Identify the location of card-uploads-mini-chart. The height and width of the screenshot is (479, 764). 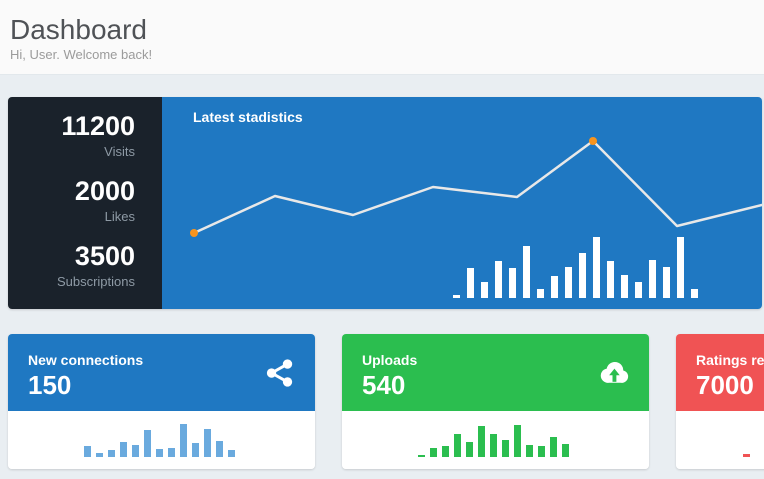
(493, 441).